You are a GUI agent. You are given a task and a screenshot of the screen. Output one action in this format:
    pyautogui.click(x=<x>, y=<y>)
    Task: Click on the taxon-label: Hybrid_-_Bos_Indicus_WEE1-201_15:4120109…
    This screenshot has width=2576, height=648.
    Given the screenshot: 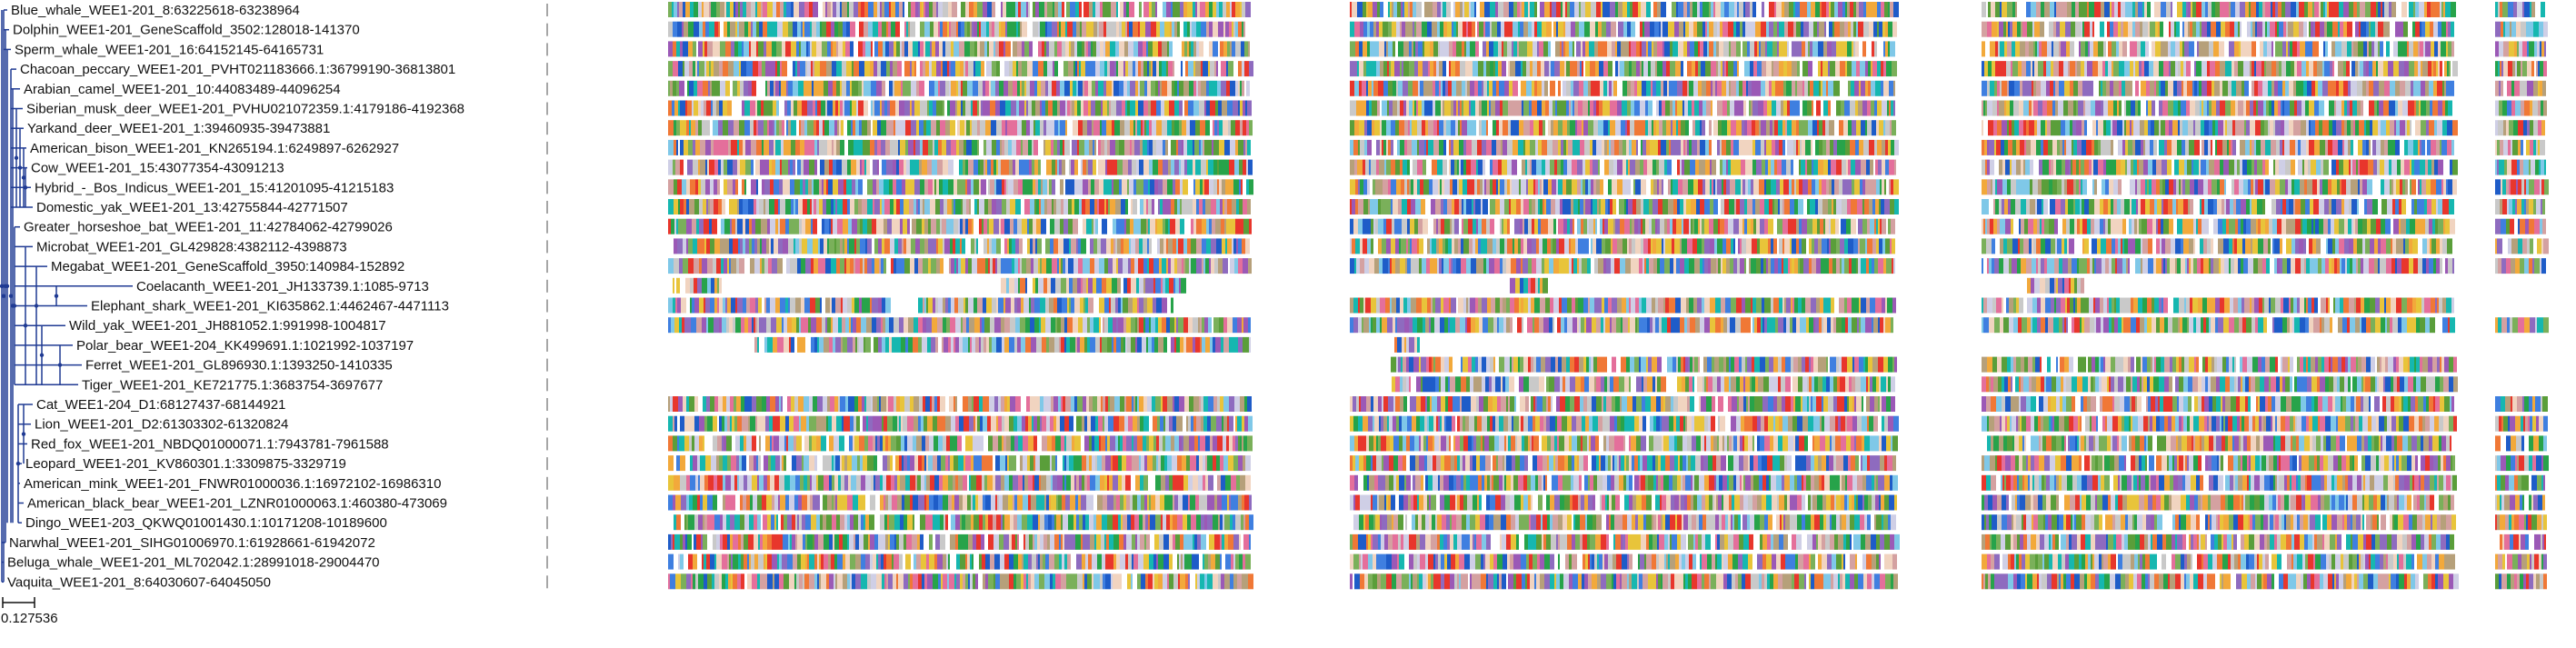 What is the action you would take?
    pyautogui.click(x=214, y=187)
    